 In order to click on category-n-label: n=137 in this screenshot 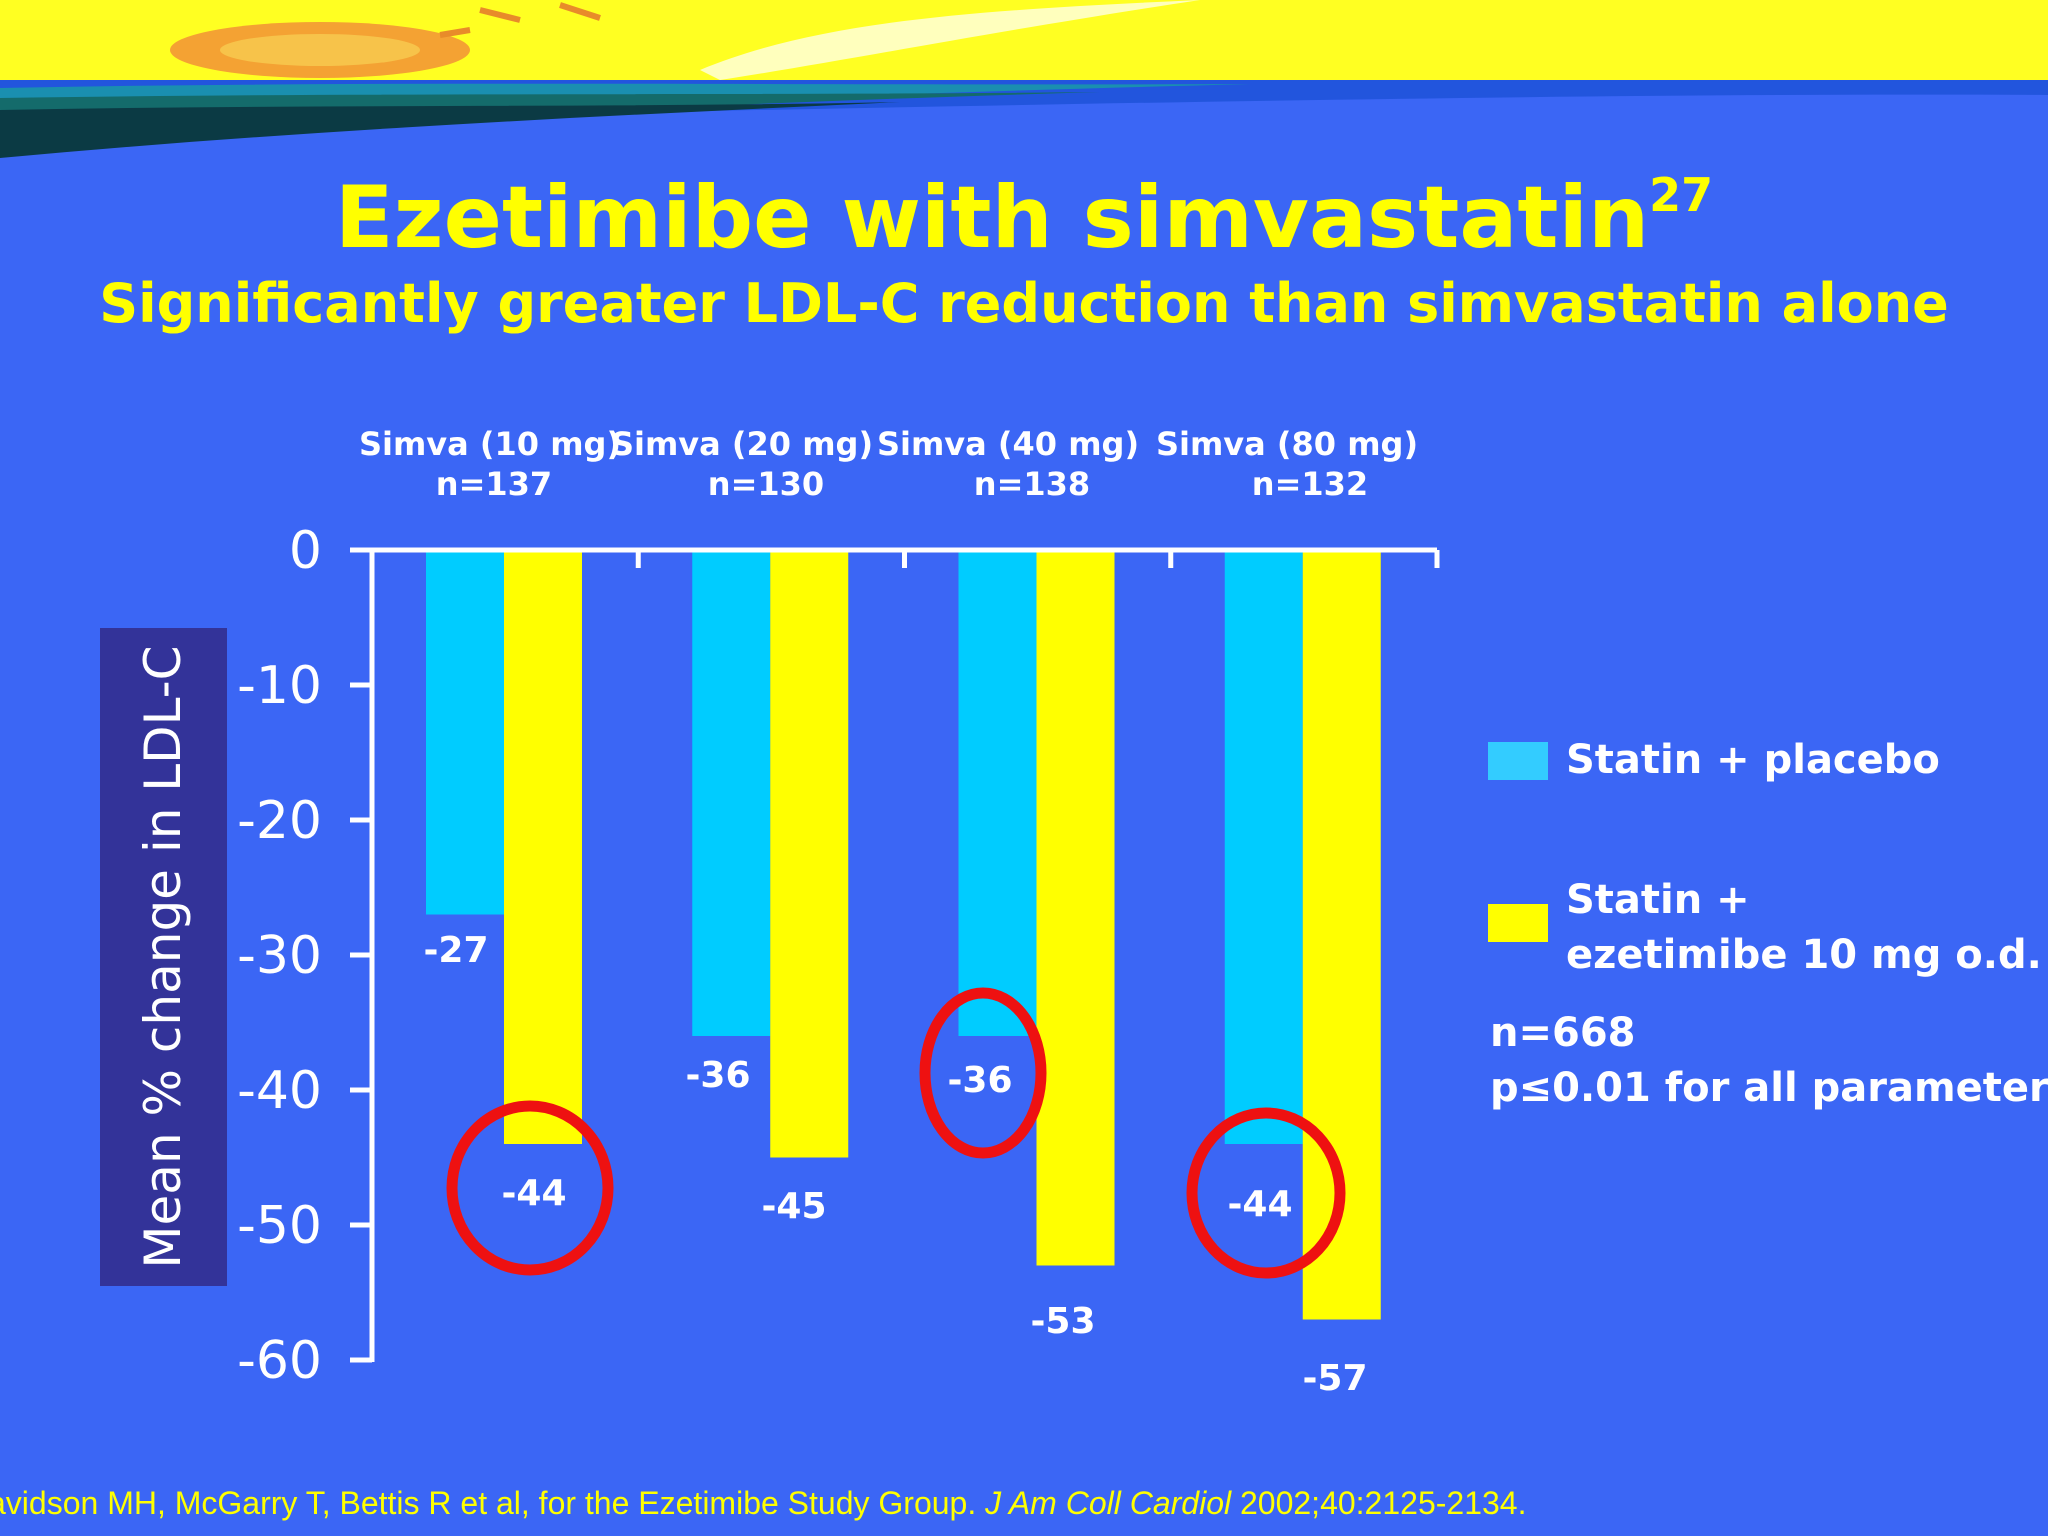, I will do `click(494, 484)`.